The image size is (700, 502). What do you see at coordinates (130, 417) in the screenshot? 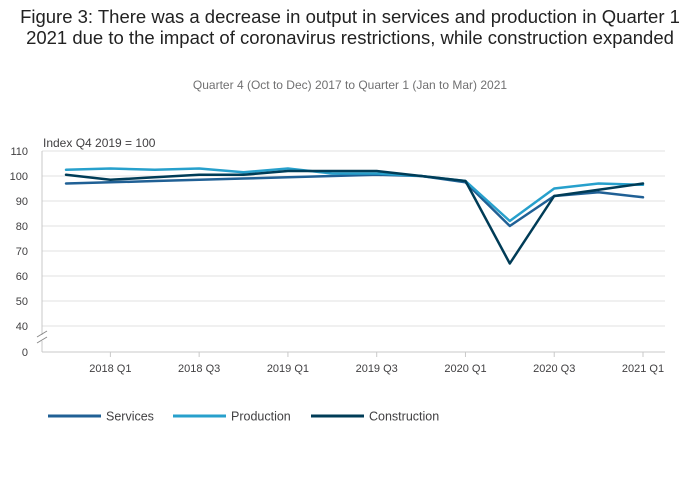
I see `legend-label-services: Services` at bounding box center [130, 417].